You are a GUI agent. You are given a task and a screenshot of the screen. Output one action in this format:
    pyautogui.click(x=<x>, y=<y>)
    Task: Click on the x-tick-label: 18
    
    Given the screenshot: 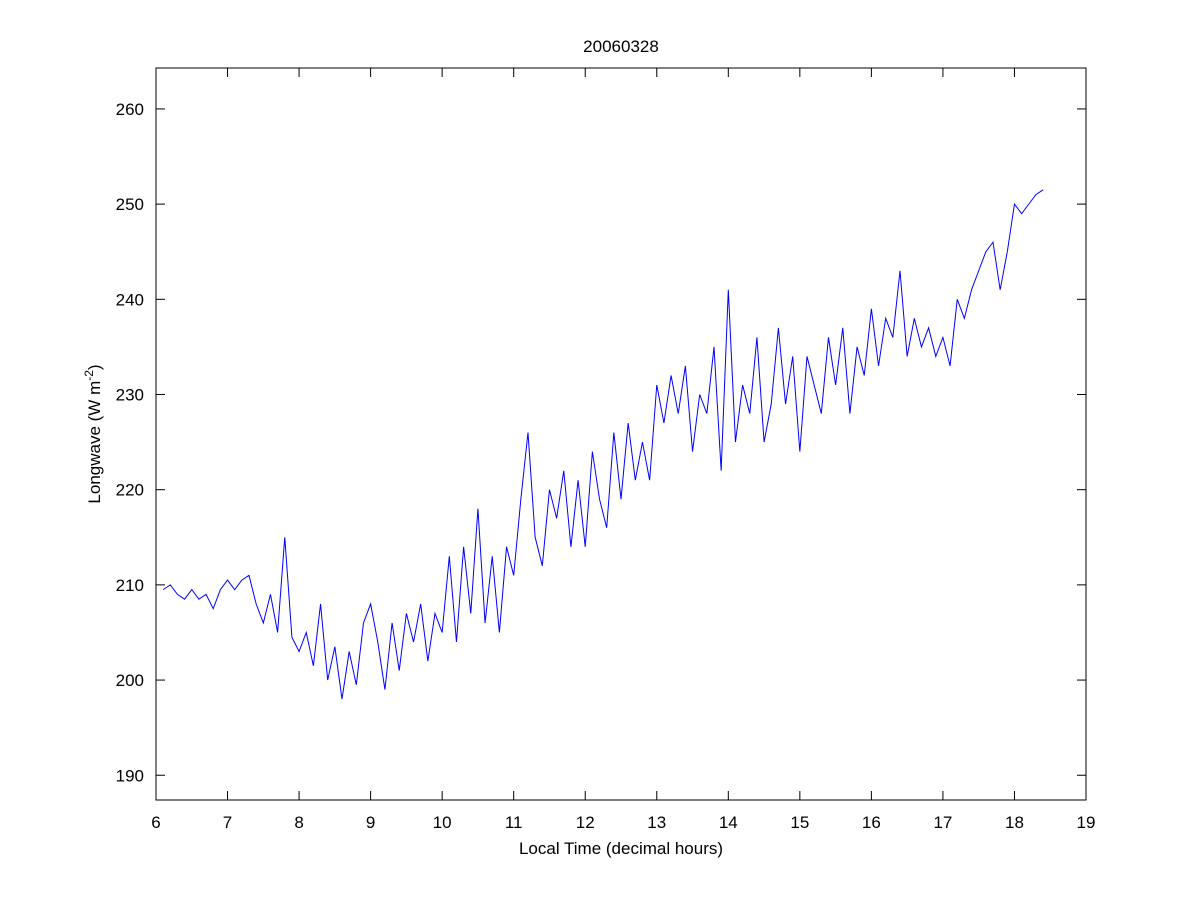 What is the action you would take?
    pyautogui.click(x=1014, y=822)
    